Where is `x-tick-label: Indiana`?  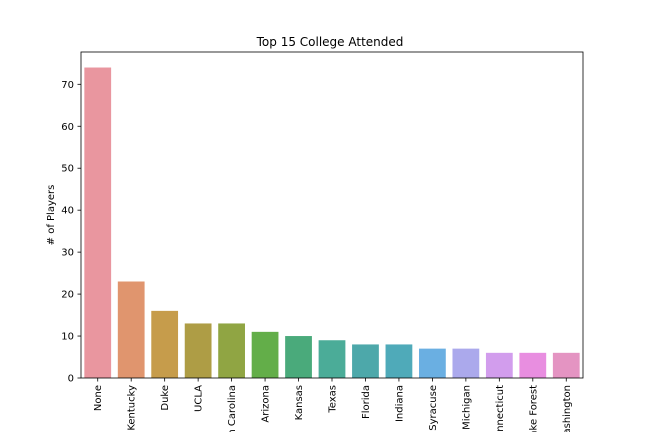 x-tick-label: Indiana is located at coordinates (399, 403).